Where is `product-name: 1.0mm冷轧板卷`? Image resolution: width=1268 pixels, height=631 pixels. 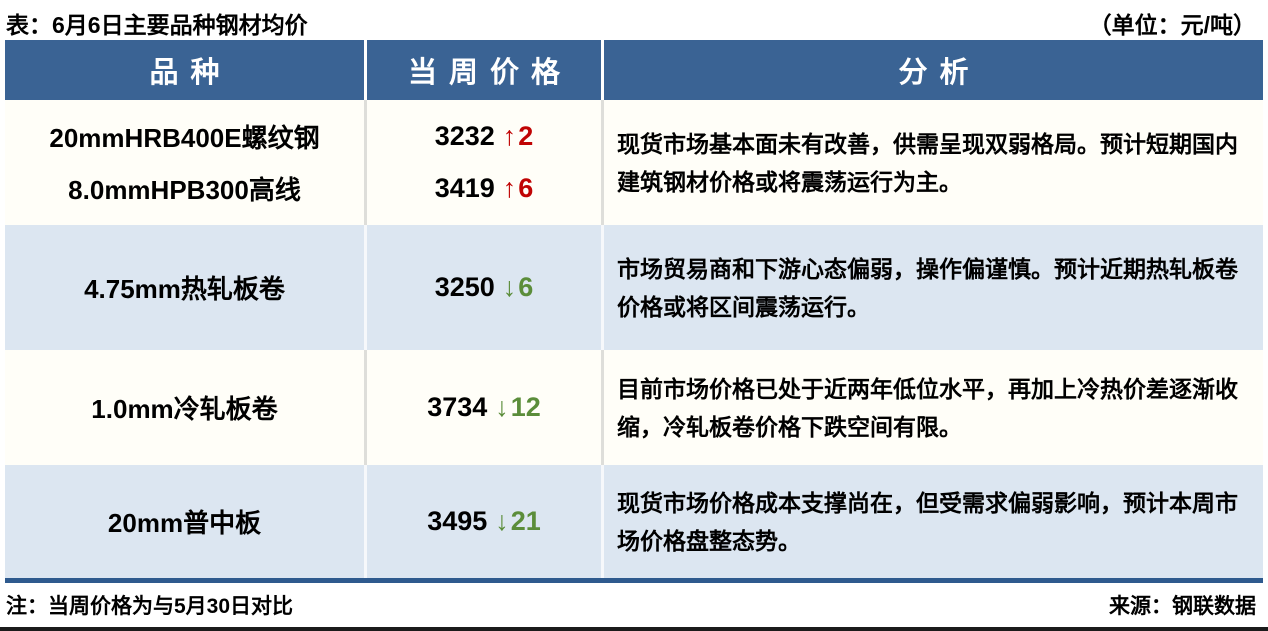 product-name: 1.0mm冷轧板卷 is located at coordinates (184, 409).